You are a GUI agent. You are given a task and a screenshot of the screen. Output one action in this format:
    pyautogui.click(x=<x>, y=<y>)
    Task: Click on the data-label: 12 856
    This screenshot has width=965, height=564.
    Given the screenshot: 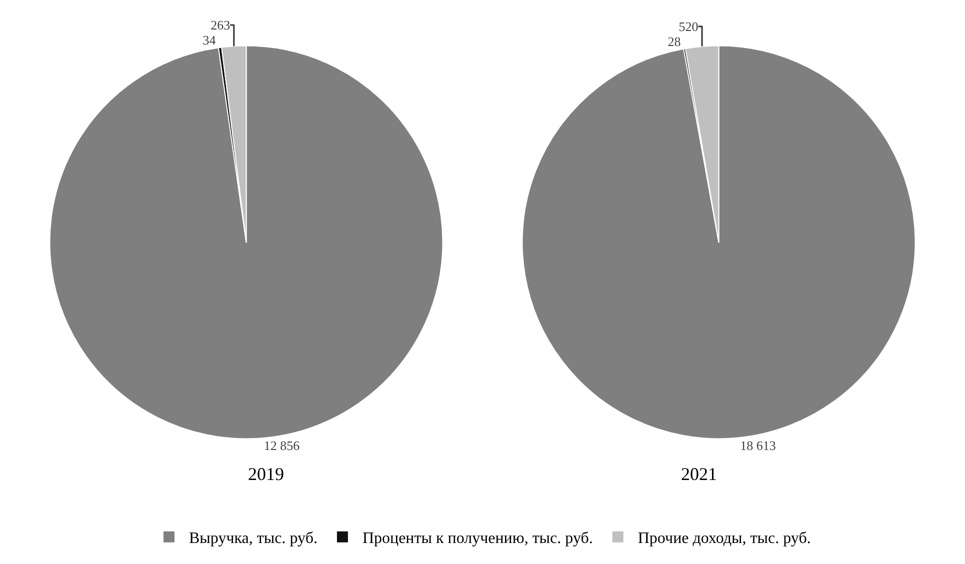 What is the action you would take?
    pyautogui.click(x=282, y=446)
    